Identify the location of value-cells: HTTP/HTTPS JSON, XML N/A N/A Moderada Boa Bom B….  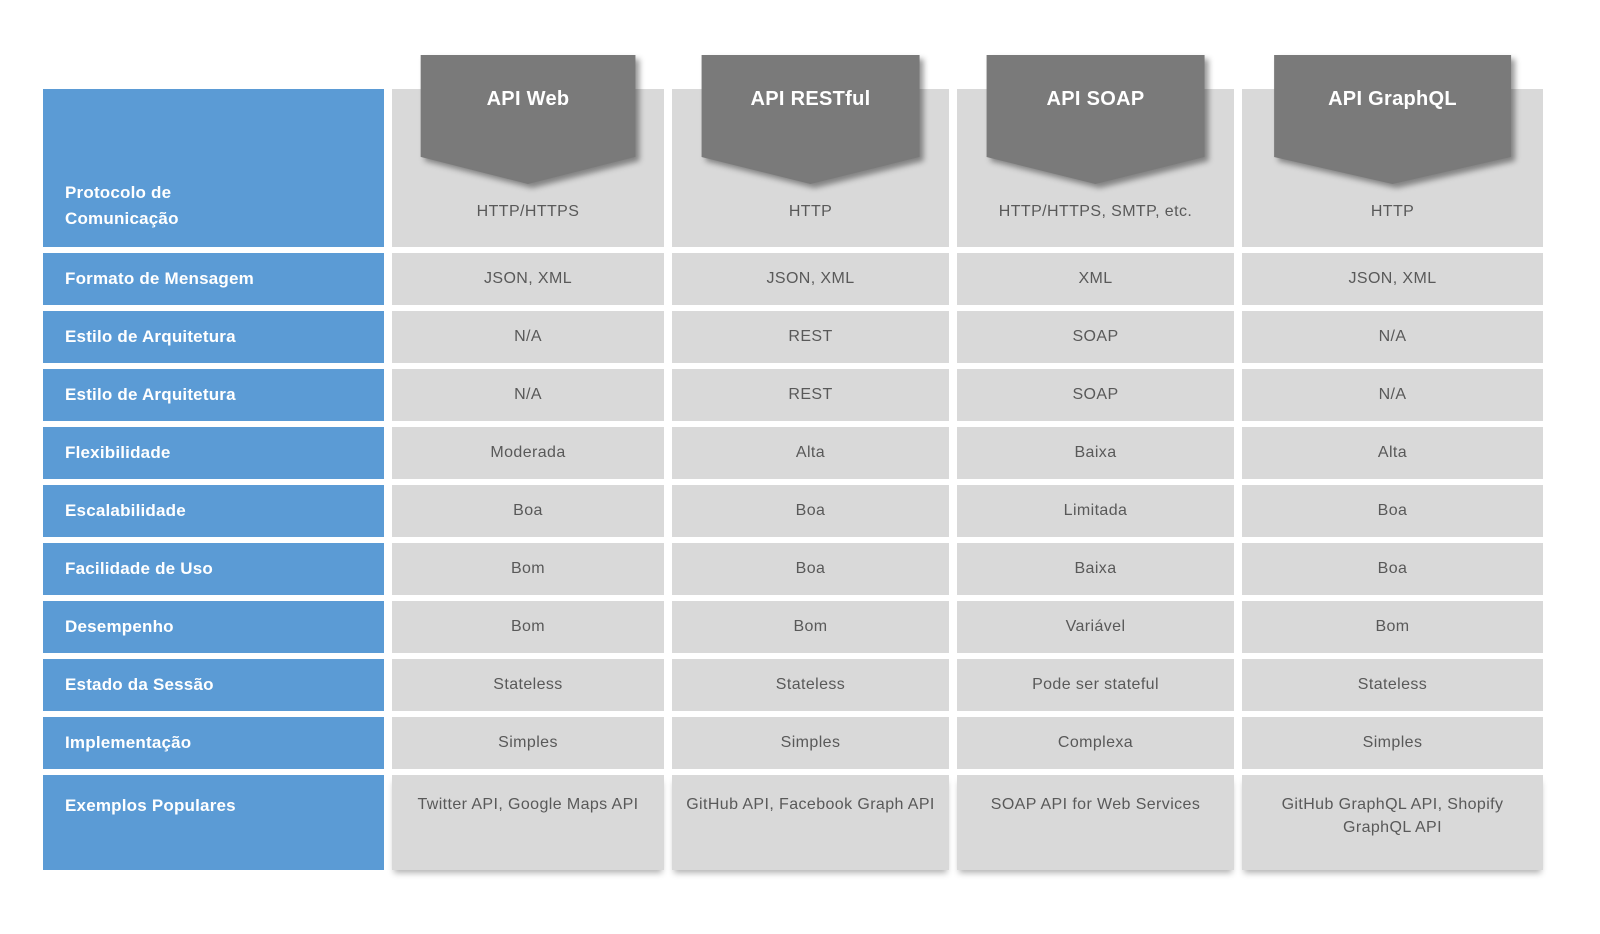
(528, 479).